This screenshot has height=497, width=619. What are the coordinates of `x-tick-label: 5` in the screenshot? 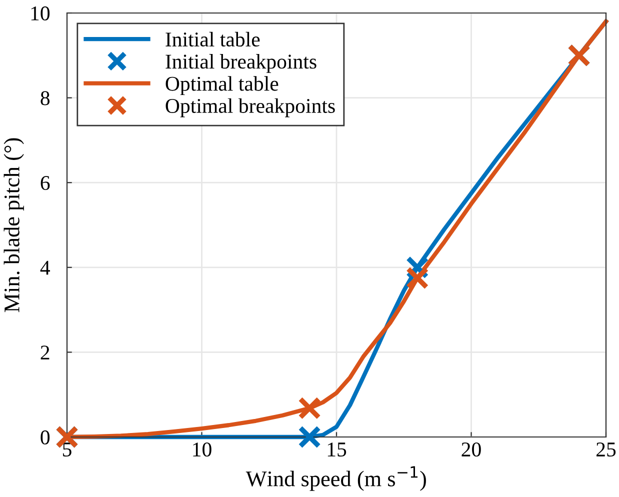 It's located at (67, 449).